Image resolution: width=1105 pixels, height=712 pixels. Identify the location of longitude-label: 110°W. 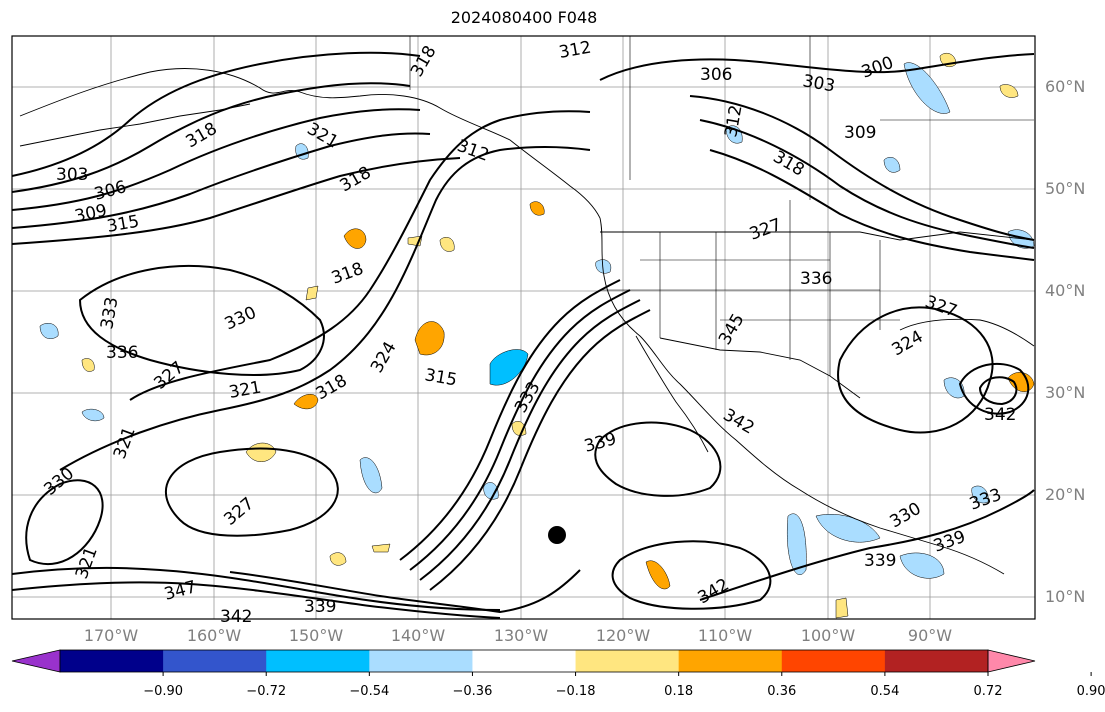
(725, 635).